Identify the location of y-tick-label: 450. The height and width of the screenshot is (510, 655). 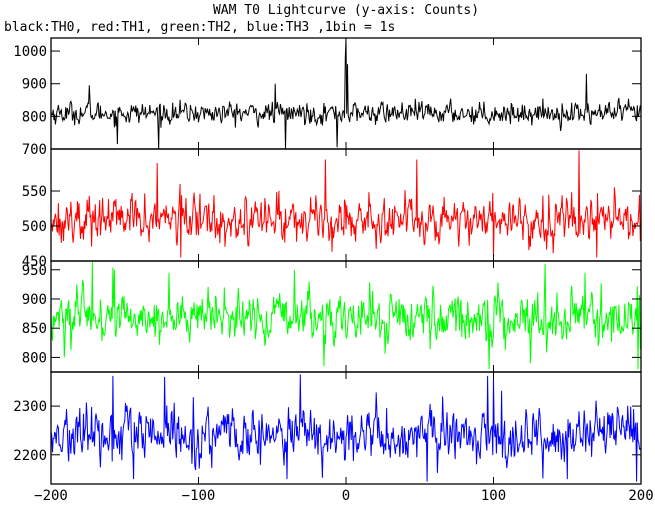
(34, 262).